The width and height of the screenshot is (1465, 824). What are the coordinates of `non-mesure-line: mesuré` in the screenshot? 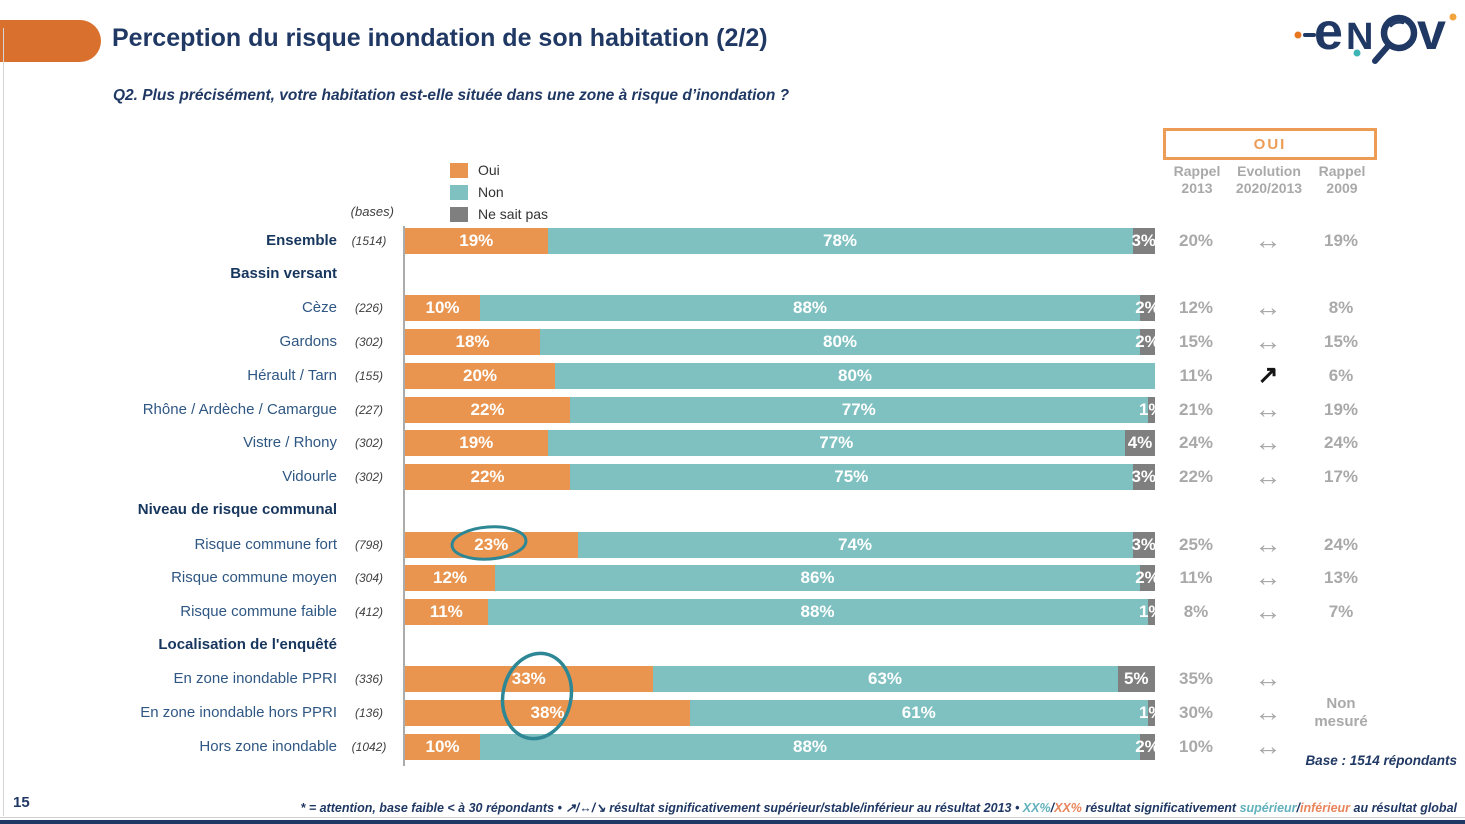 It's located at (1341, 721).